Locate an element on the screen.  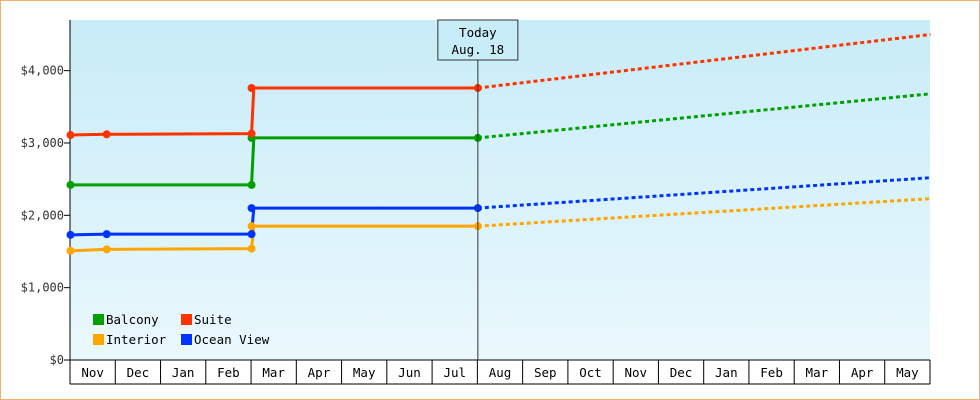
legend-swatch-balcony is located at coordinates (98, 319).